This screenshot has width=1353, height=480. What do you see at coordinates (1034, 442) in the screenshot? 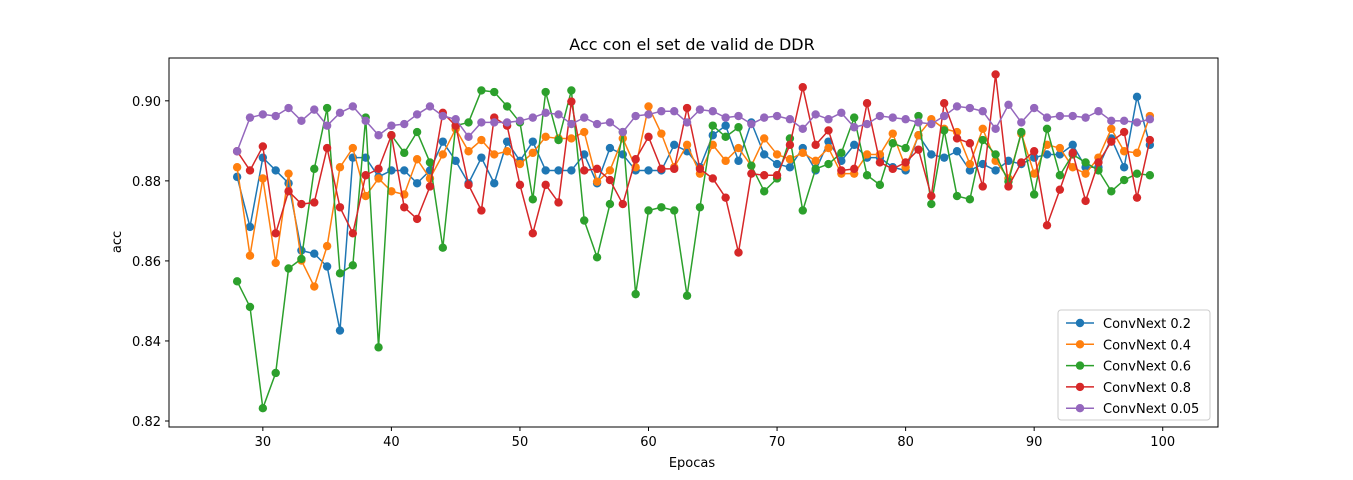
I see `x-tick-label: 90` at bounding box center [1034, 442].